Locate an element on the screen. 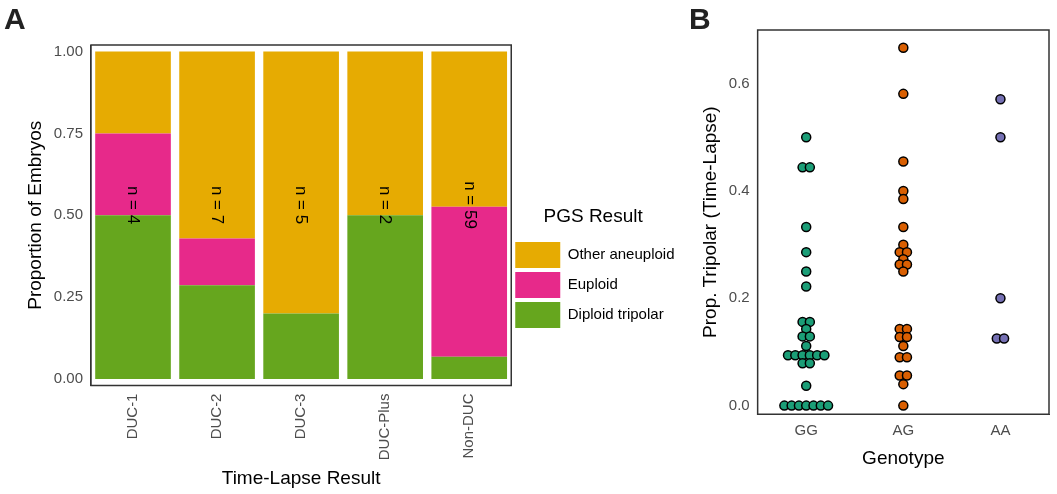 This screenshot has width=1057, height=494. y-tick-label: 0.00 is located at coordinates (68, 378).